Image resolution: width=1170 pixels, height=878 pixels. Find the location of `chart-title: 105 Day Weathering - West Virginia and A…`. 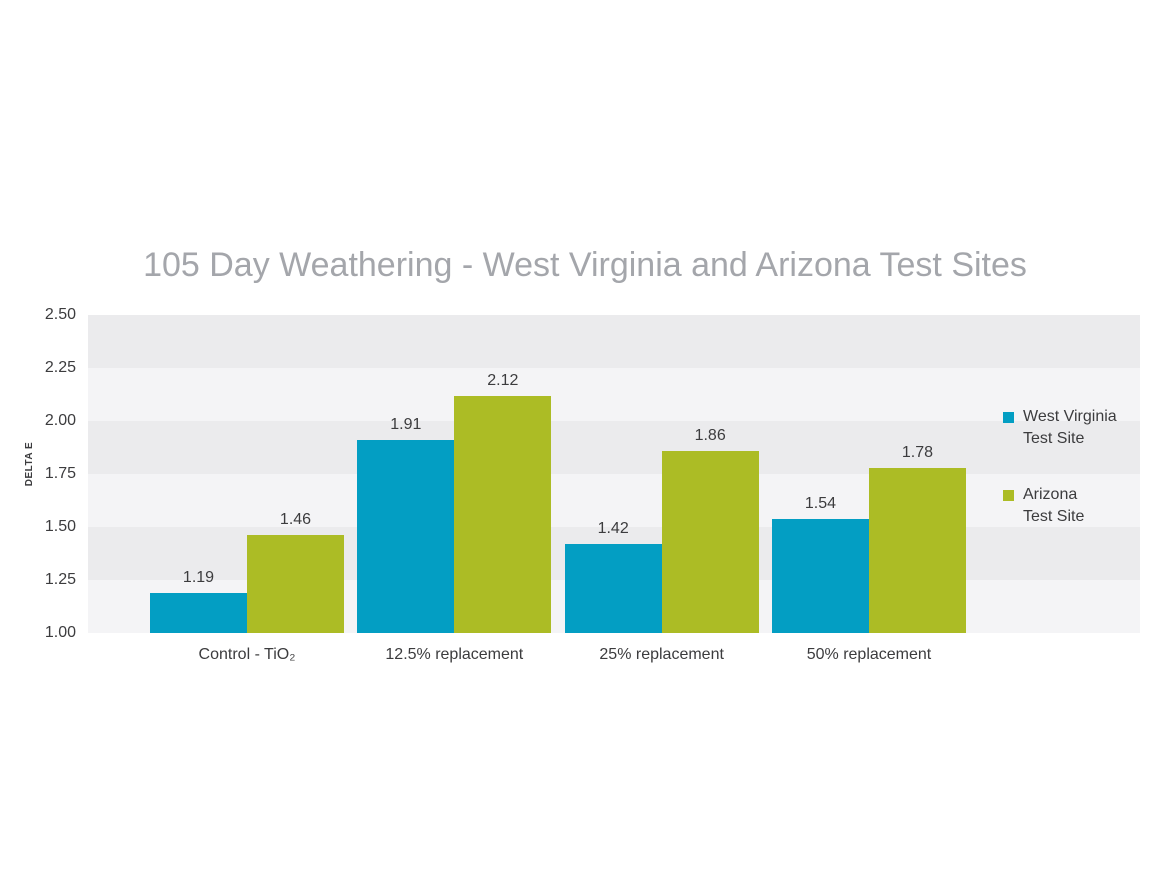

chart-title: 105 Day Weathering - West Virginia and A… is located at coordinates (585, 265).